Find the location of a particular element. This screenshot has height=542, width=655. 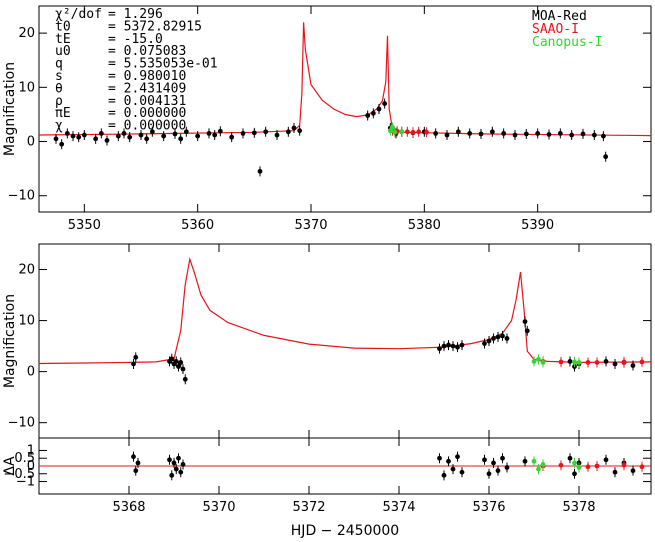

residual-ytick-label: 0.5 is located at coordinates (24, 458).